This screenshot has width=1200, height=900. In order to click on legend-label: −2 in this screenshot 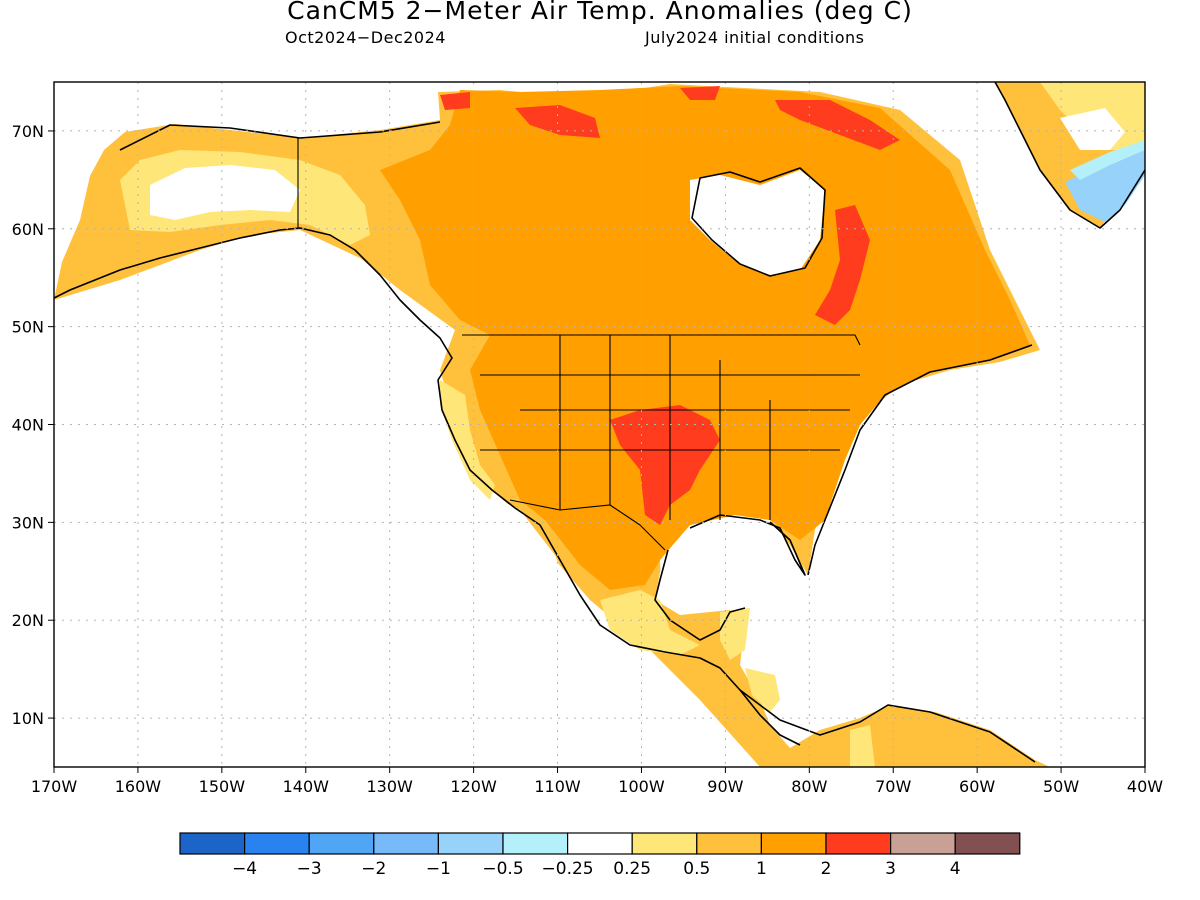, I will do `click(373, 869)`.